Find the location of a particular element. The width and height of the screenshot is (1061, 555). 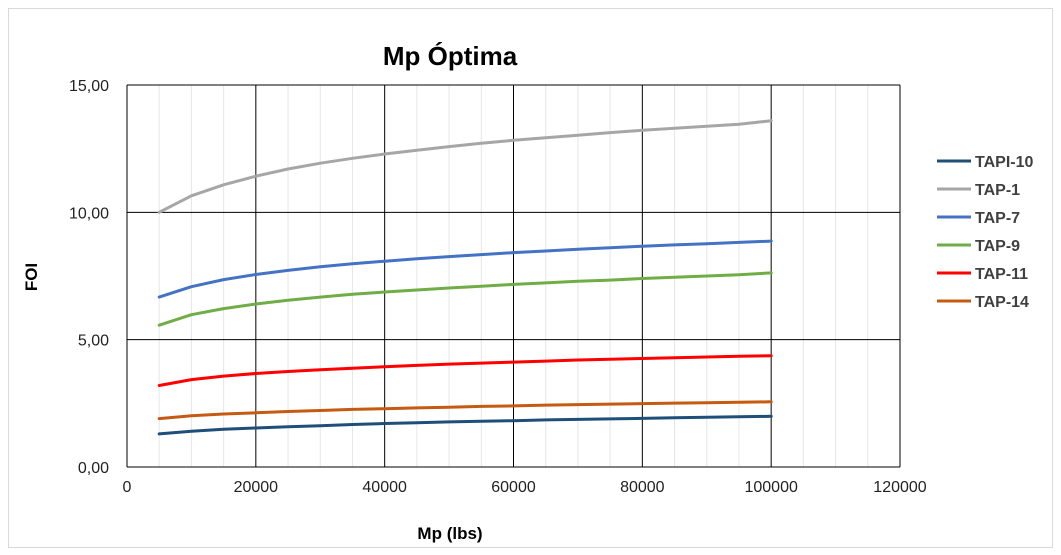

chart-title: Mp Óptima is located at coordinates (450, 56).